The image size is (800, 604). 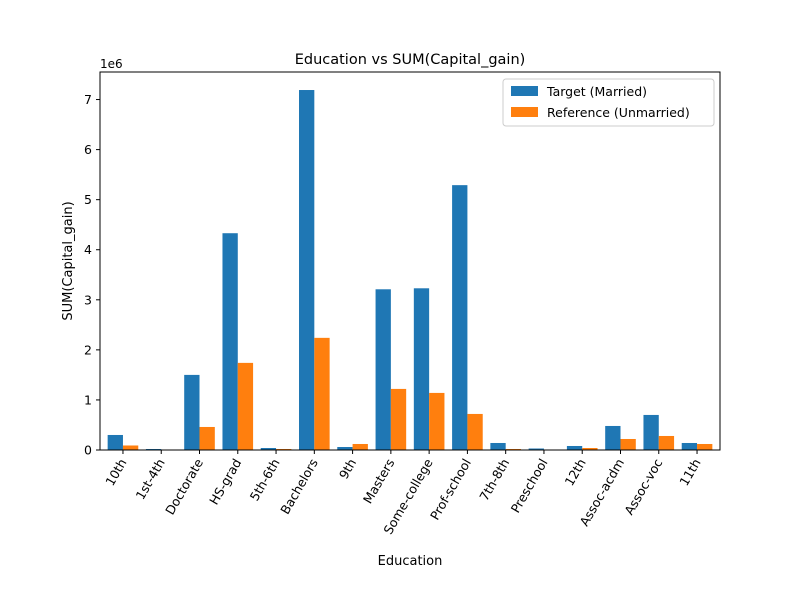 I want to click on x-tick-label: 10th, so click(x=115, y=472).